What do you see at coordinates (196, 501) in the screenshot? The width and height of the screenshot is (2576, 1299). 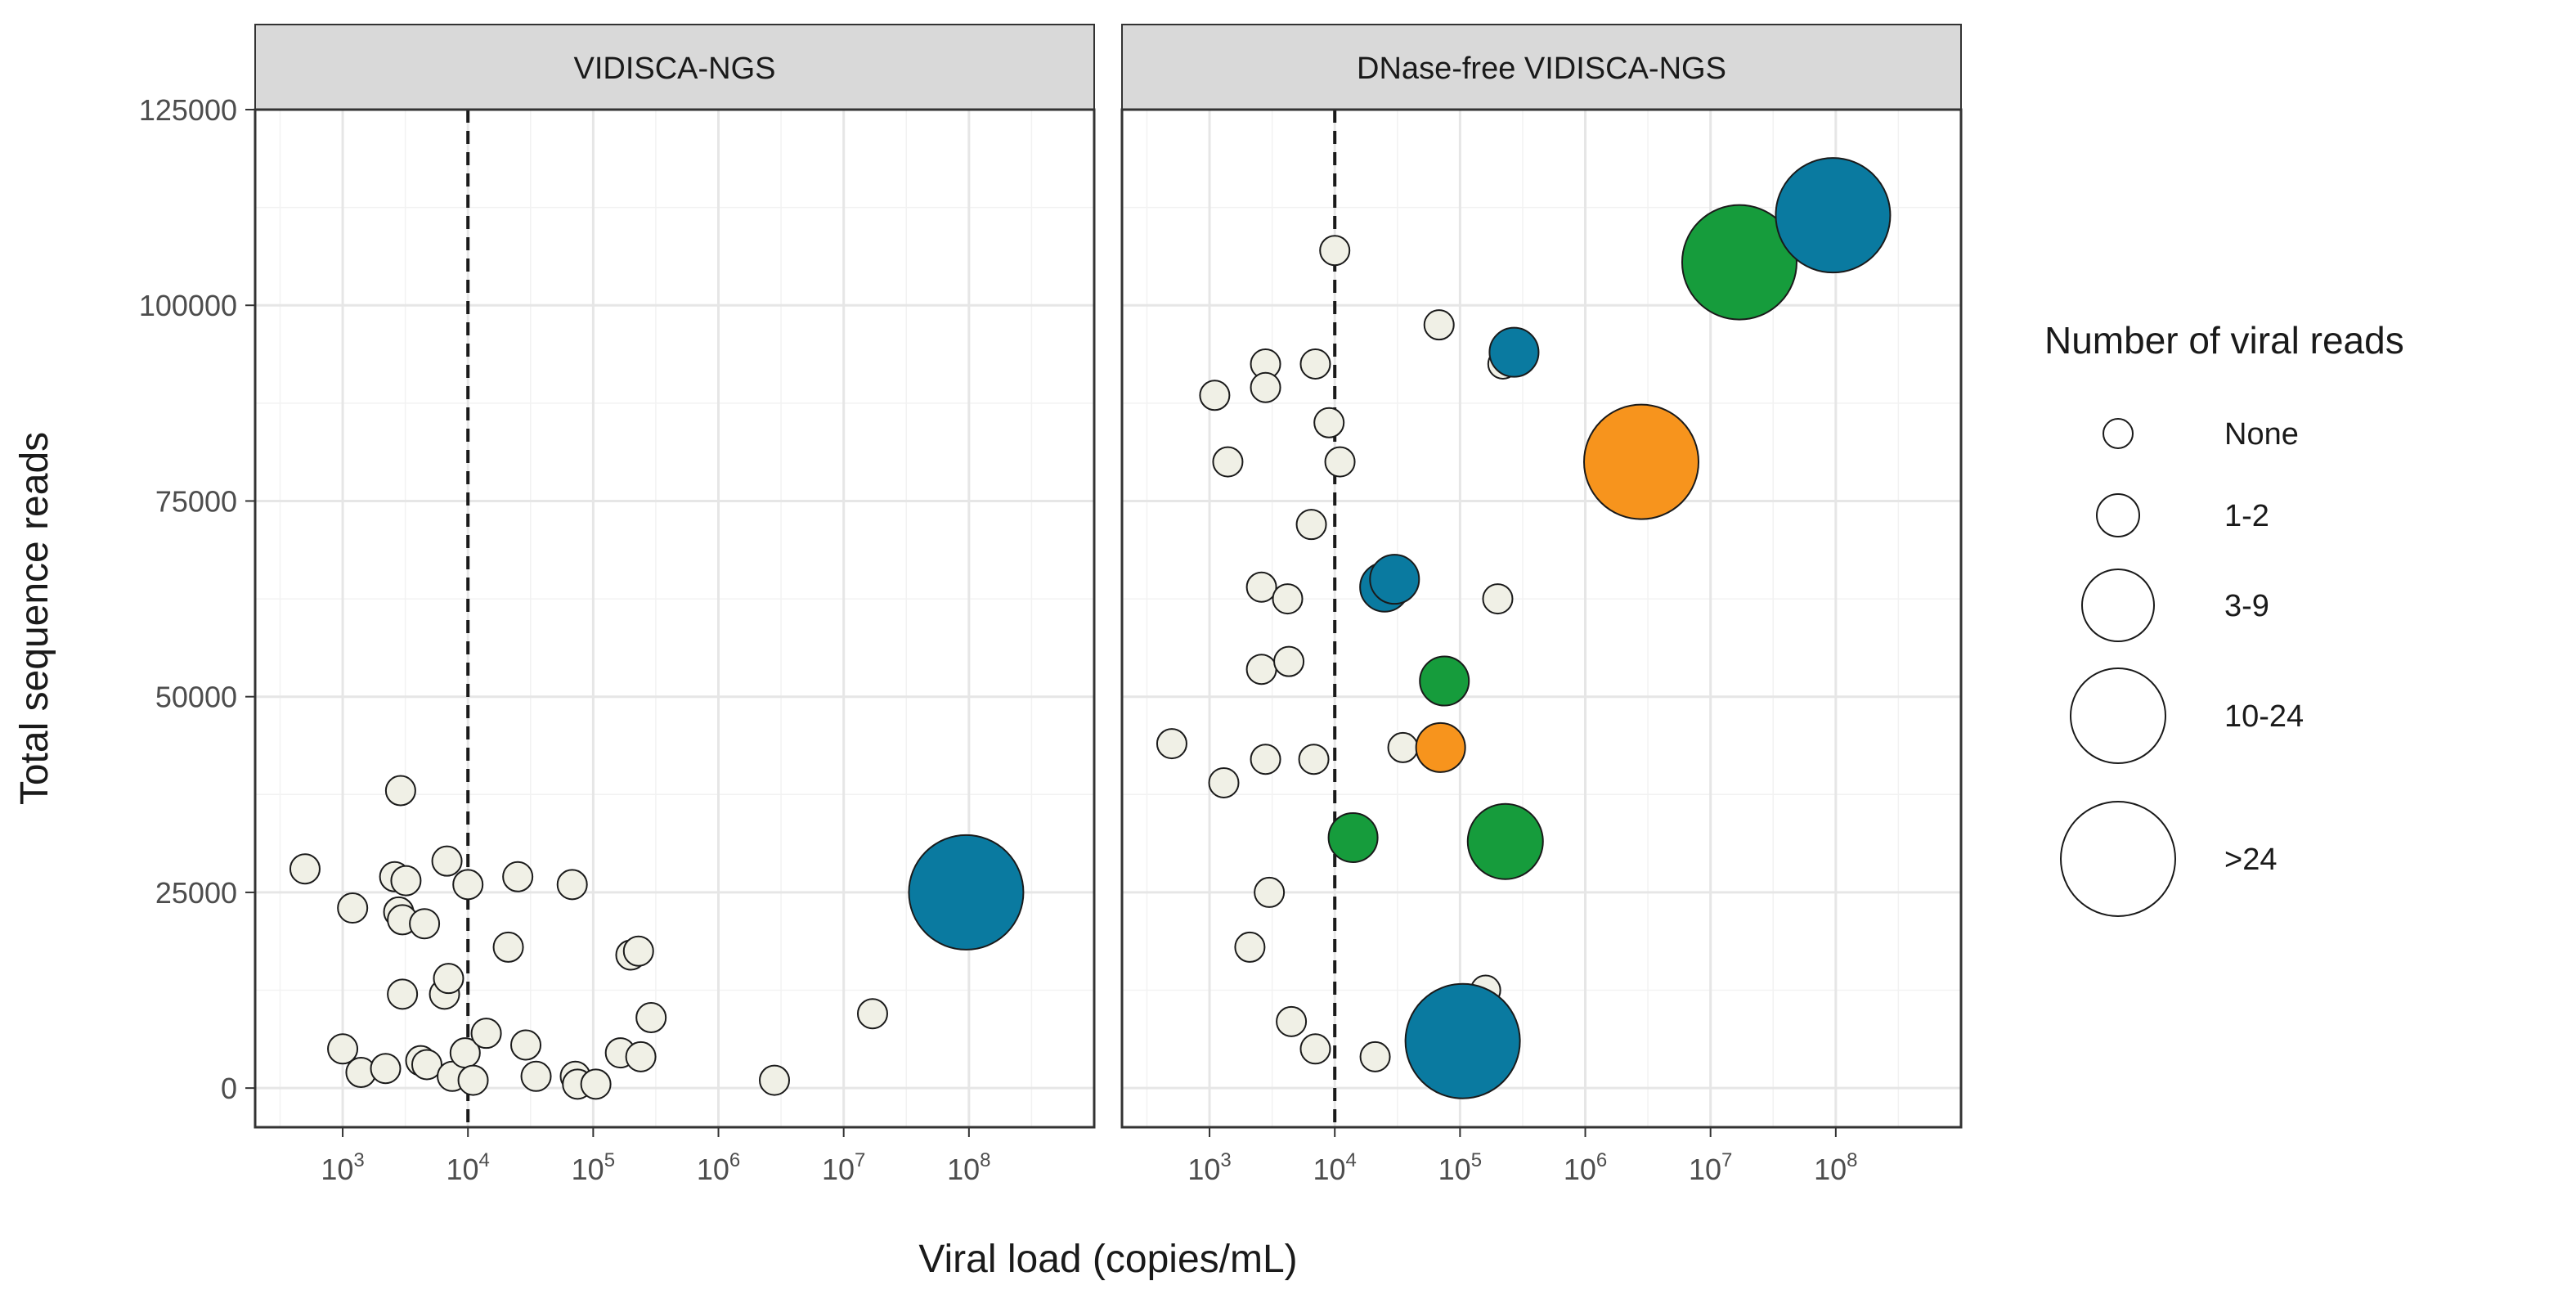 I see `y-tick-label: 75000` at bounding box center [196, 501].